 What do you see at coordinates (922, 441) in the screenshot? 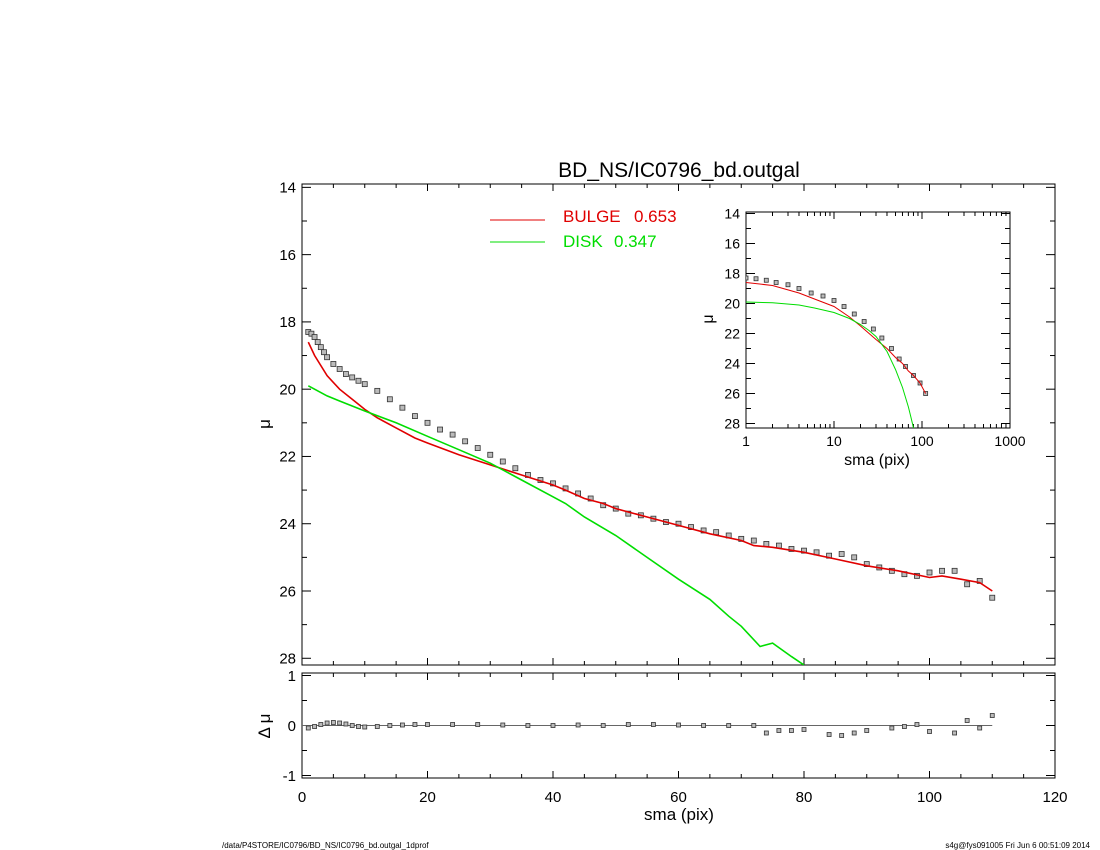
I see `inset-xtick-label: 100` at bounding box center [922, 441].